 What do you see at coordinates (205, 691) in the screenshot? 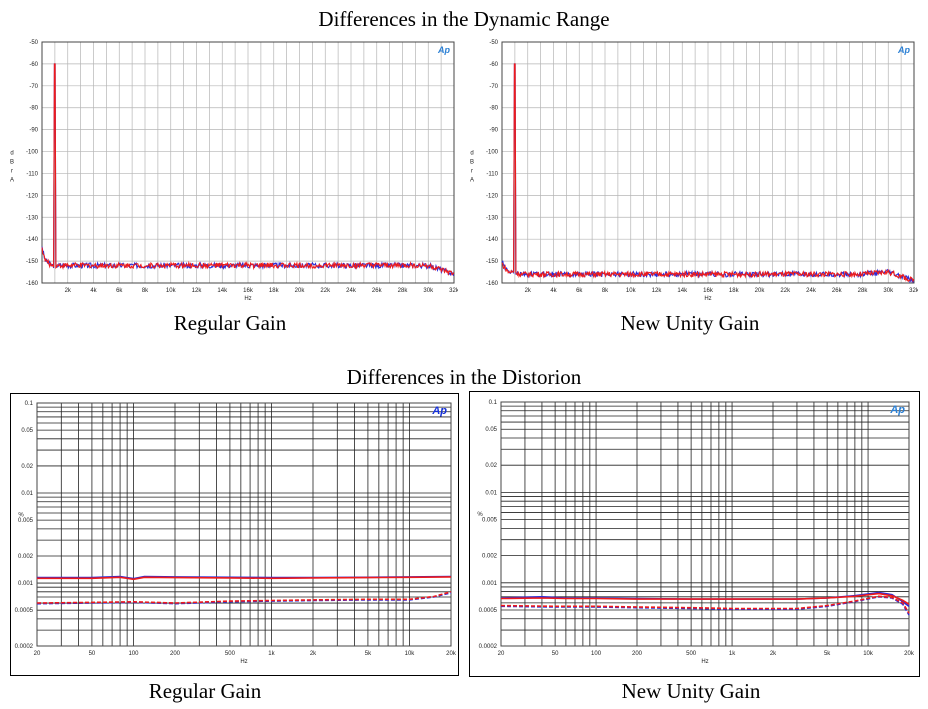
I see `caption-bottom-left: Regular Gain` at bounding box center [205, 691].